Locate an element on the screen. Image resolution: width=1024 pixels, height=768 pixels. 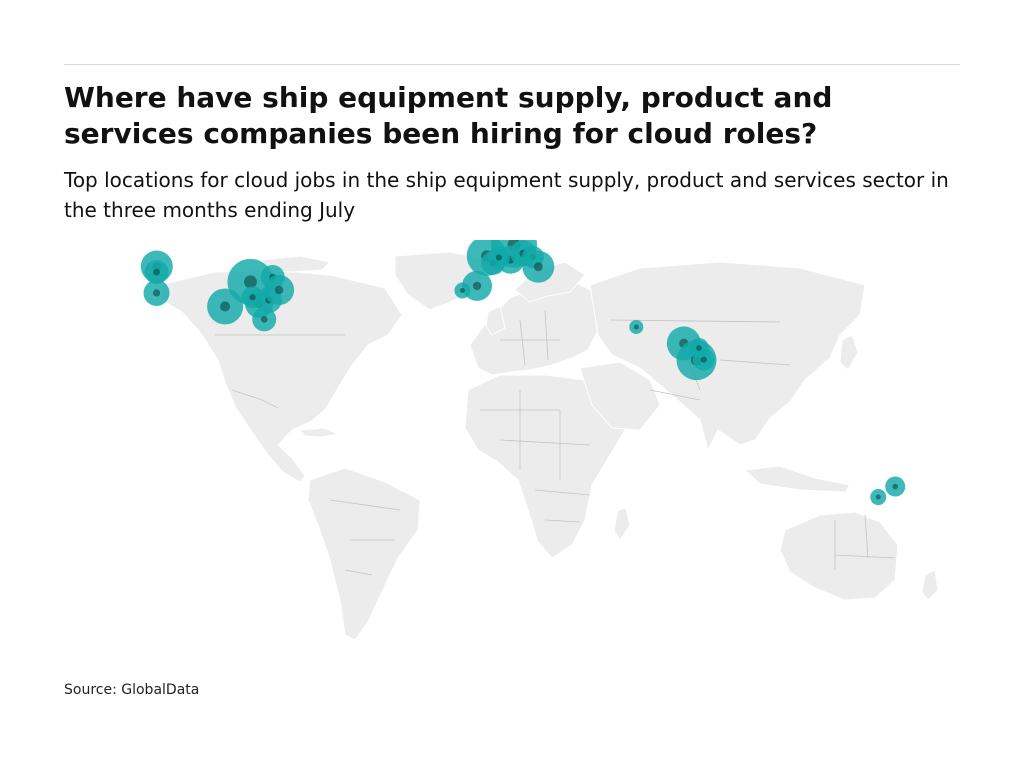
land-japan is located at coordinates (849, 352).